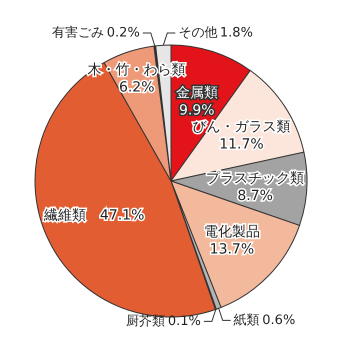 Image resolution: width=342 pixels, height=337 pixels. What do you see at coordinates (255, 178) in the screenshot?
I see `slice-label: プラスチック類` at bounding box center [255, 178].